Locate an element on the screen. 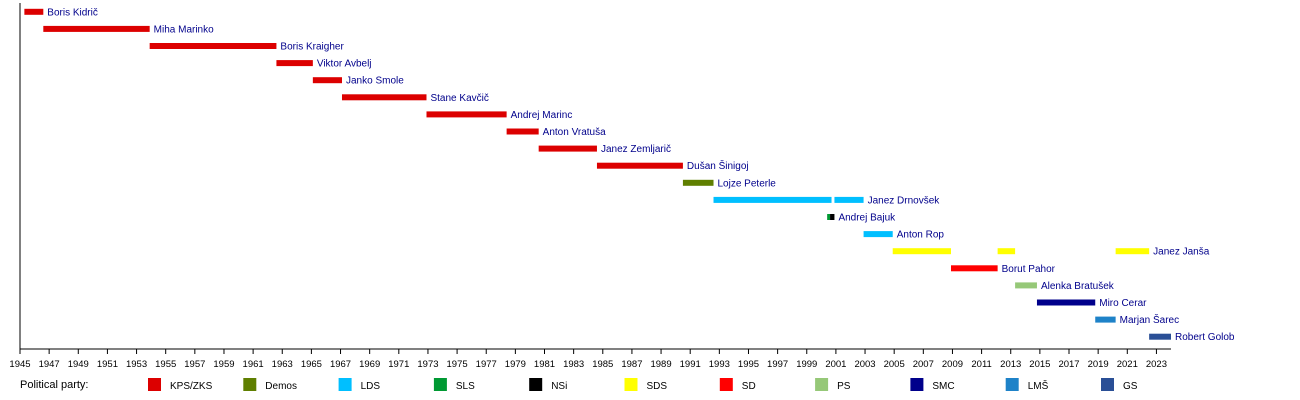 The width and height of the screenshot is (1300, 400). x-tick-label: 1997 is located at coordinates (777, 364).